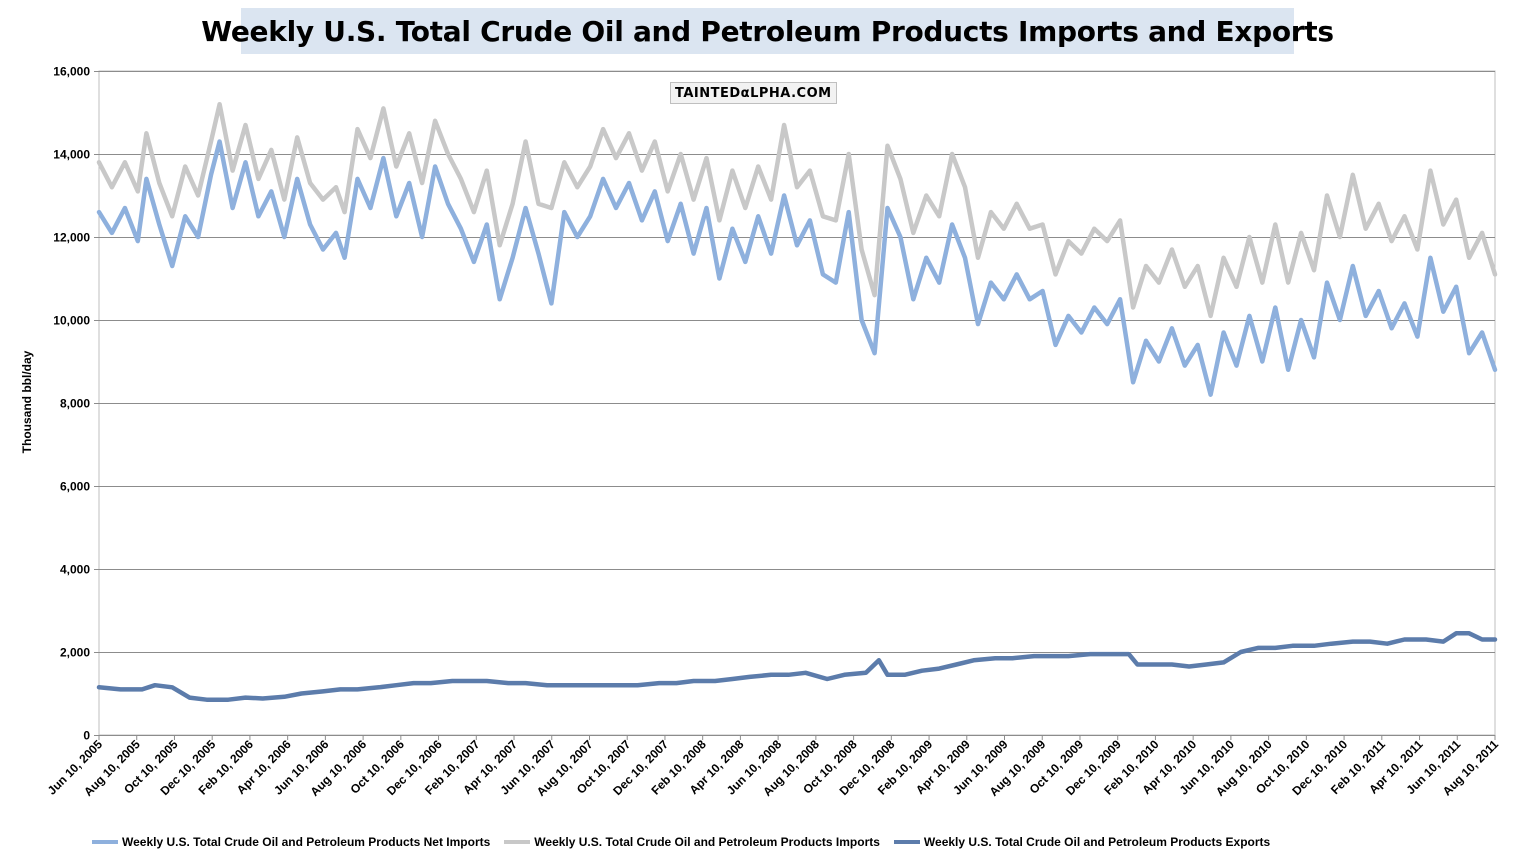 Image resolution: width=1537 pixels, height=865 pixels. I want to click on y-axis-label: Thousand bbl/day, so click(27, 402).